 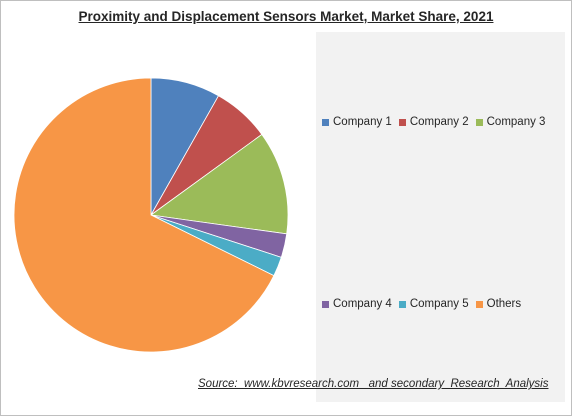 I want to click on legend-row-bottom: Company 4 Company 5 Others, so click(x=425, y=304).